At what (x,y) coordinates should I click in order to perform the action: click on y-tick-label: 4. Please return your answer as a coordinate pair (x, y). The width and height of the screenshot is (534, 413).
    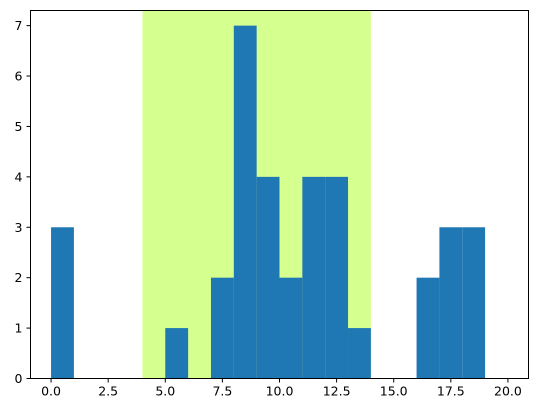
    Looking at the image, I should click on (19, 176).